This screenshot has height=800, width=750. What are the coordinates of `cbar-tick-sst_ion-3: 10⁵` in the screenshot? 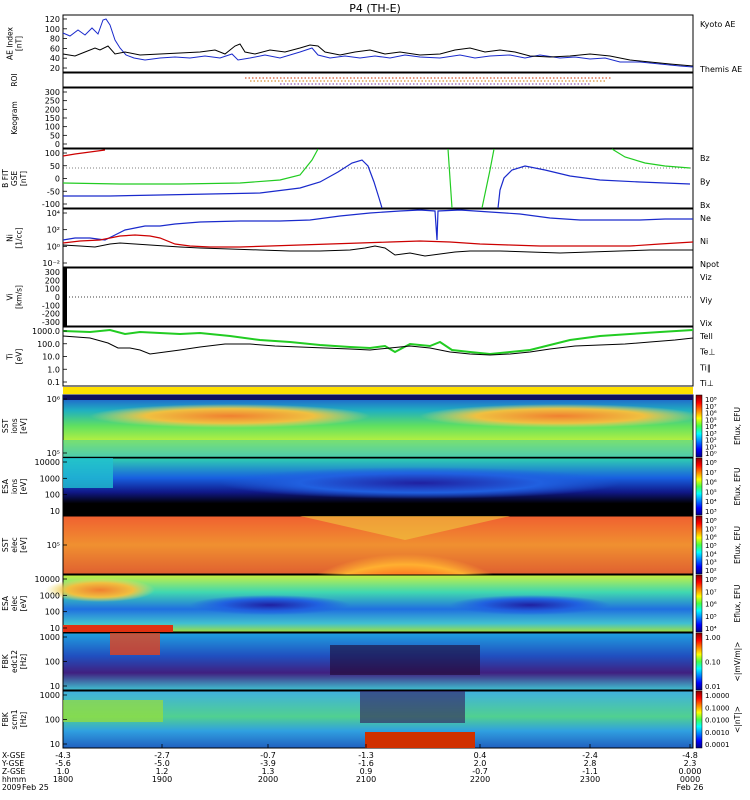 It's located at (711, 420).